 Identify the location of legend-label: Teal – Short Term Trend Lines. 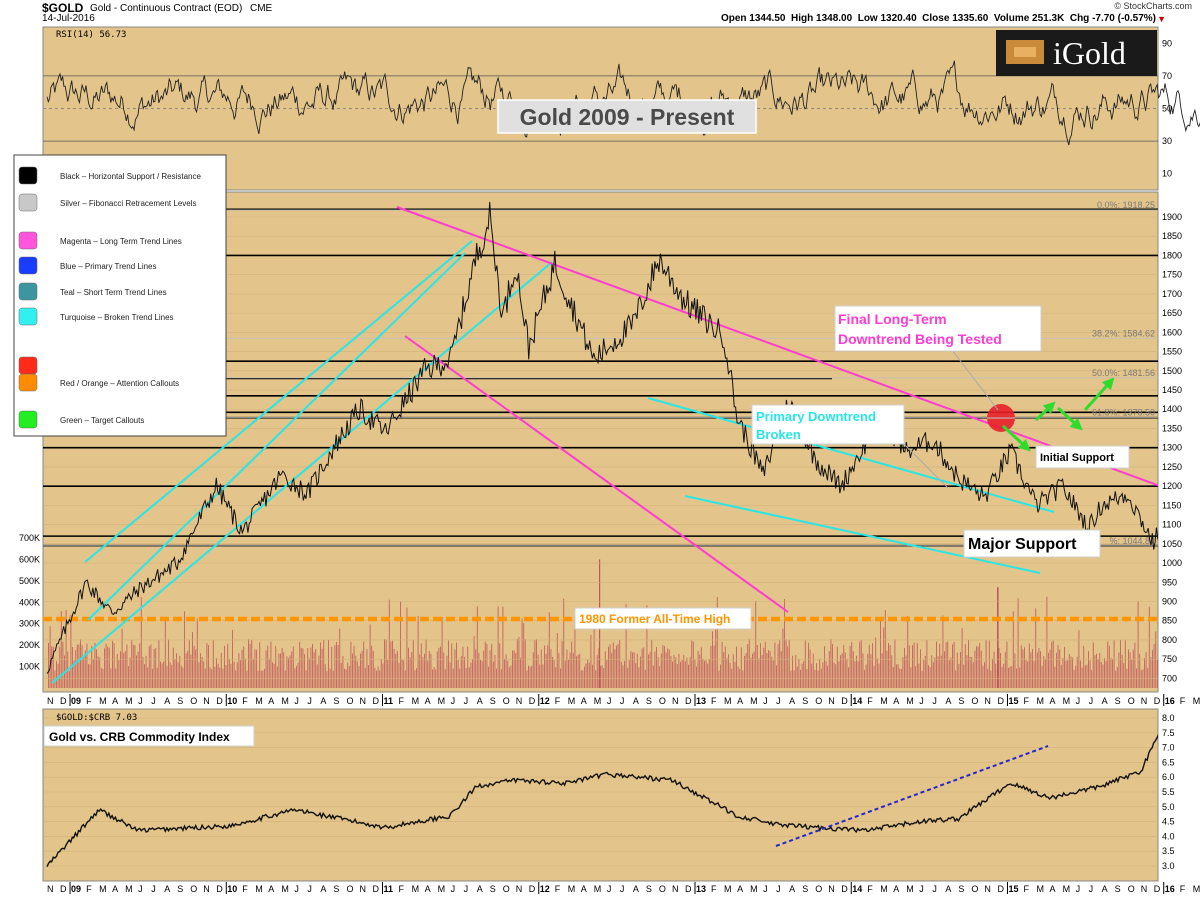
(113, 292).